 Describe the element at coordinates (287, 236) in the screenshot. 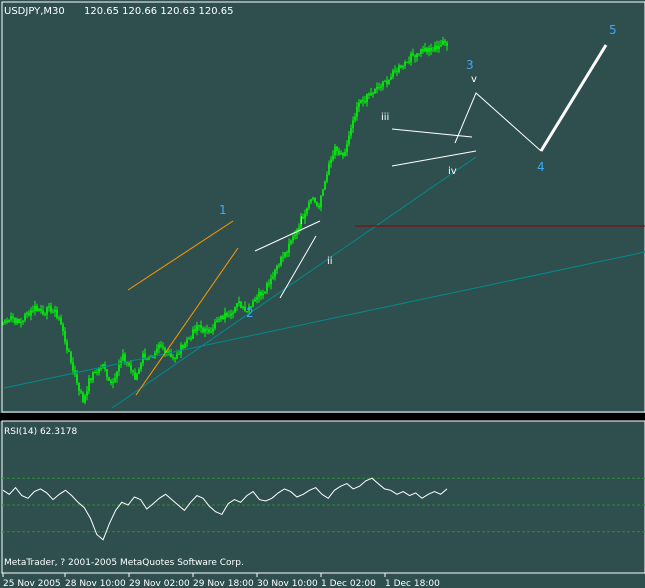

I see `wedge-upper-line` at that location.